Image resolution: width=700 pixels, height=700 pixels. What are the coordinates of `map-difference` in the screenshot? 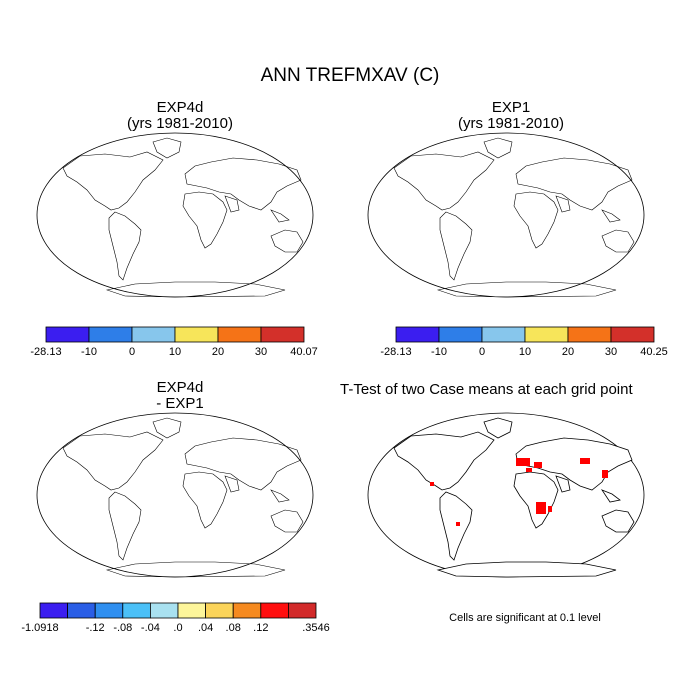 It's located at (175, 495).